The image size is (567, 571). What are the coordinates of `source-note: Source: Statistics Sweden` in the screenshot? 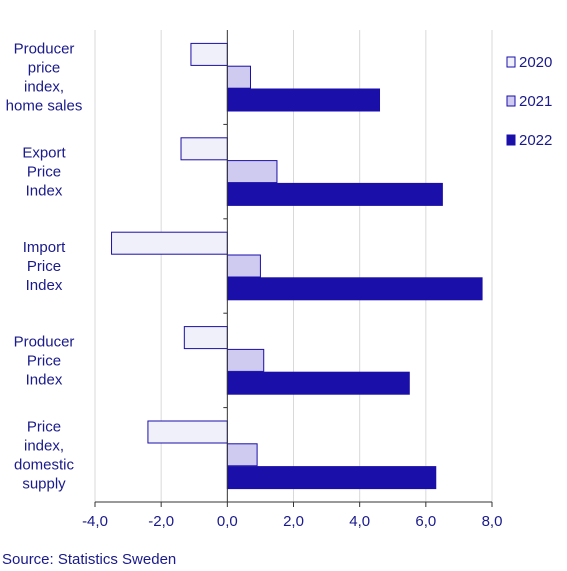 It's located at (89, 559).